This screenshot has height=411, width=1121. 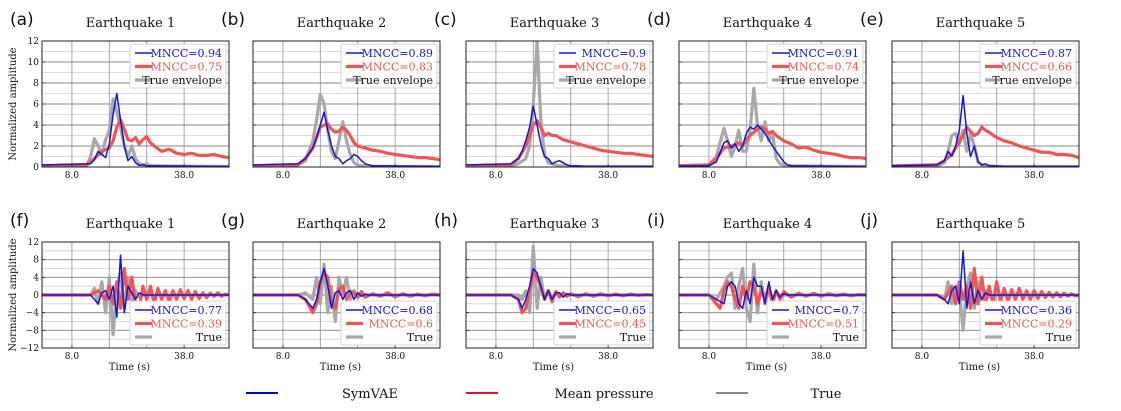 I want to click on panel-label: (i), so click(x=656, y=221).